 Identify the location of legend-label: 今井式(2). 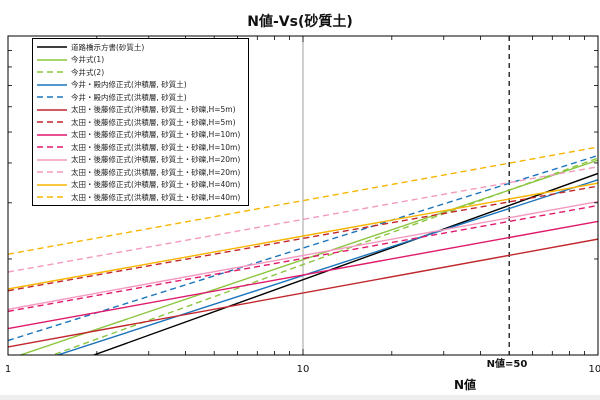
(88, 72).